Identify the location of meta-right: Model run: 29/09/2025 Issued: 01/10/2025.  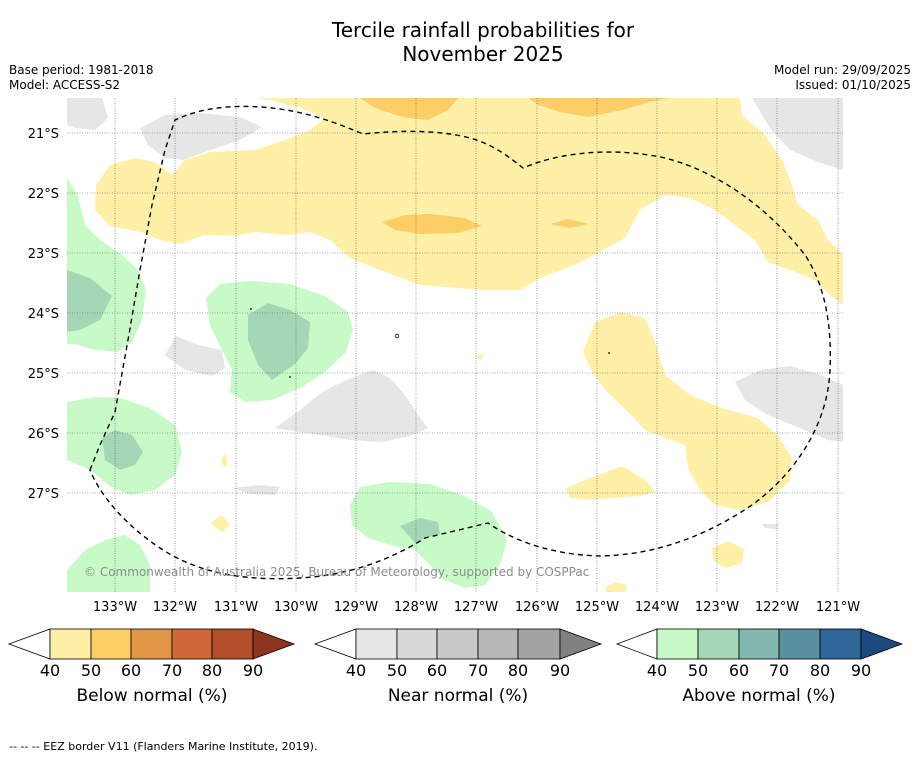
(842, 78).